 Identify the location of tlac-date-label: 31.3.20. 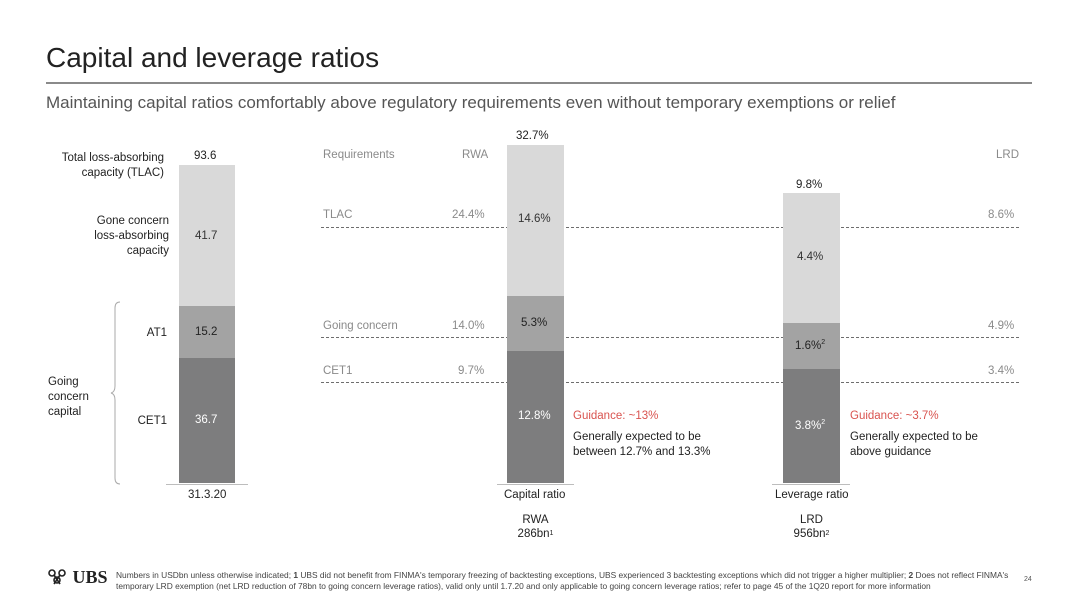
(207, 495).